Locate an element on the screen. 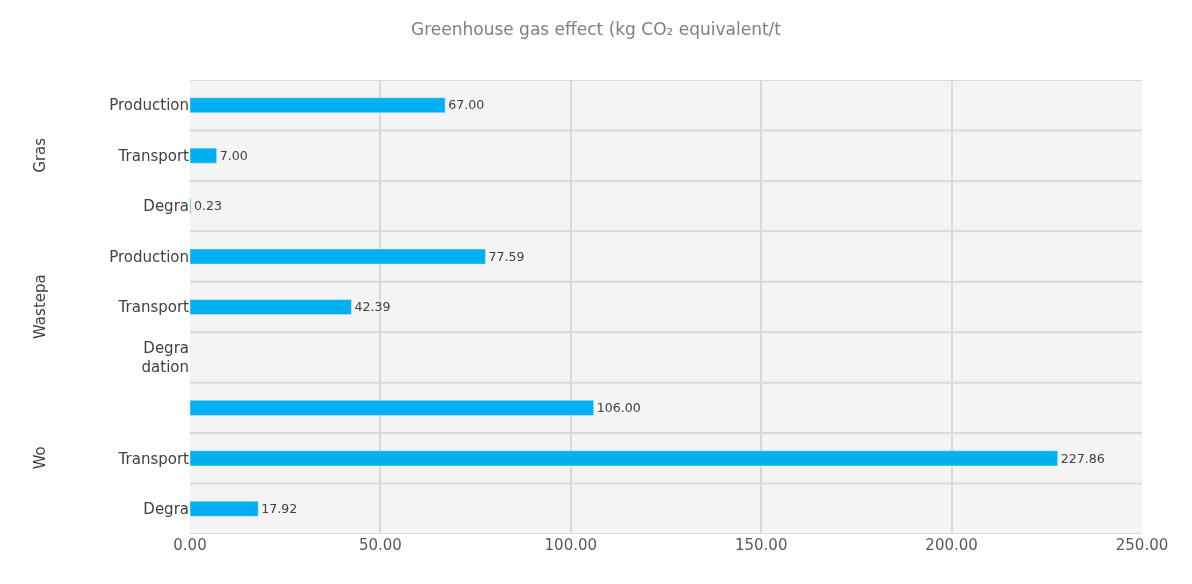 This screenshot has width=1192, height=584. chart-title: Greenhouse gas effect (kg CO₂ equivalent/t is located at coordinates (596, 29).